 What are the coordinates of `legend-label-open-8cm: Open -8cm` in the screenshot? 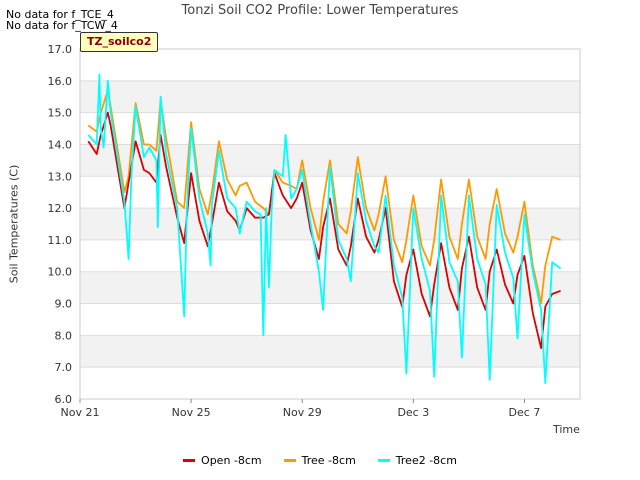 It's located at (231, 460).